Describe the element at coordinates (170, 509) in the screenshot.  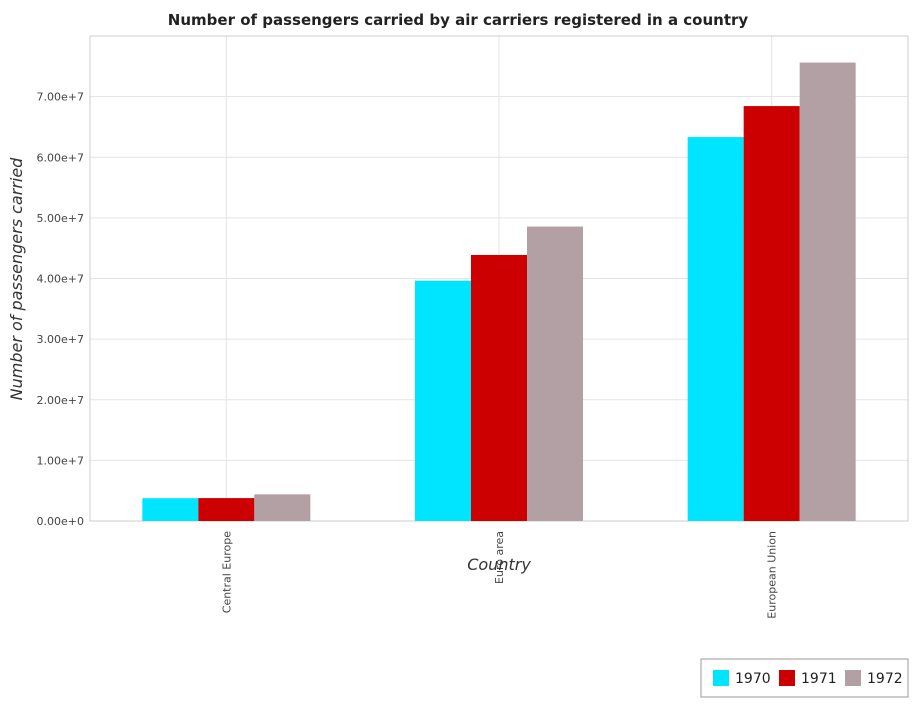
I see `bar-1970-central-europe` at that location.